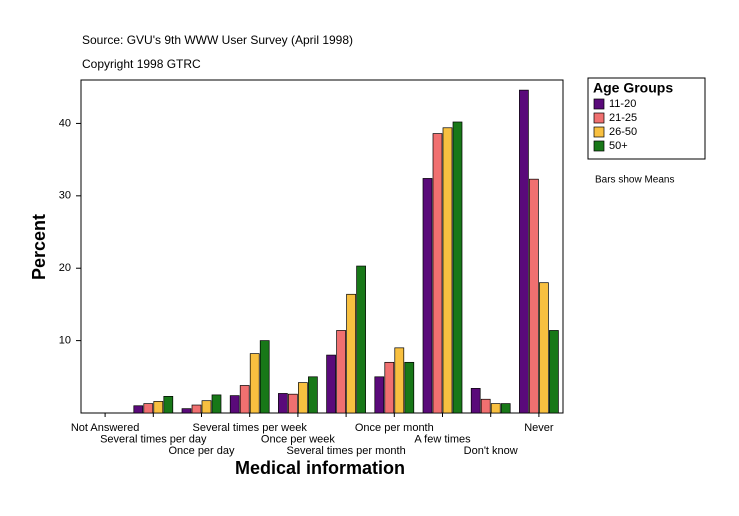 This screenshot has height=516, width=739. Describe the element at coordinates (633, 88) in the screenshot. I see `legend-title: Age Groups` at that location.